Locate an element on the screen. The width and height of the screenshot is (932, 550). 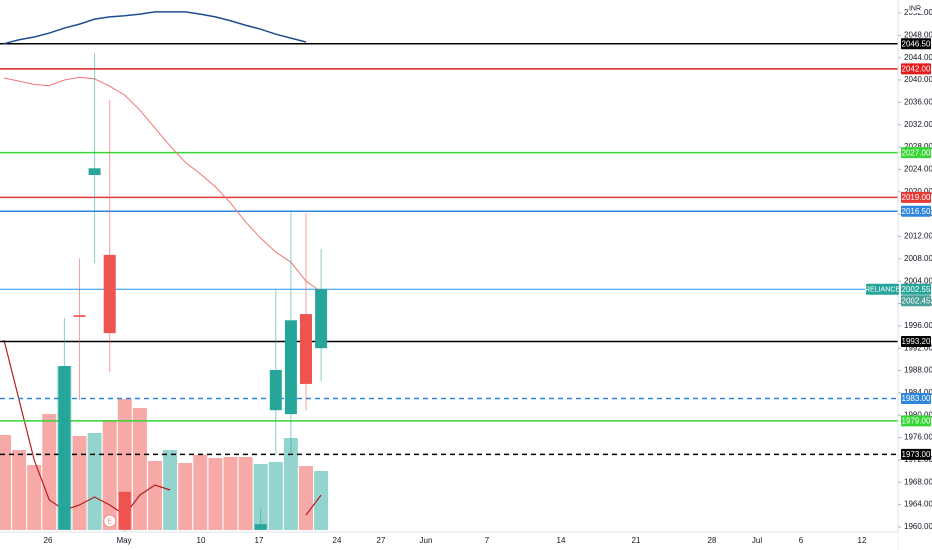
y-tick-label: 1984.00 is located at coordinates (918, 392).